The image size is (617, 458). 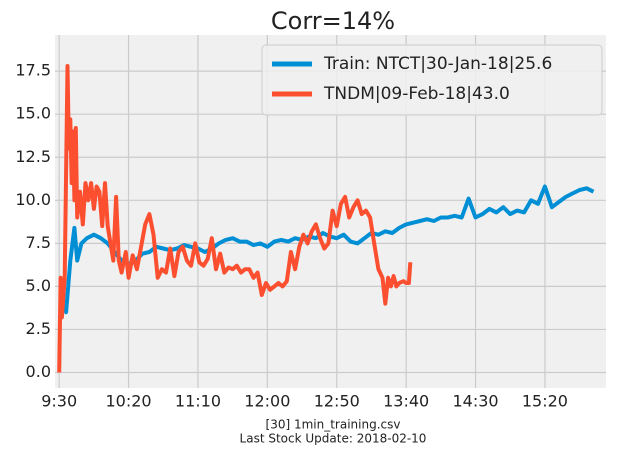 I want to click on y-tick-label: 12.5, so click(x=33, y=156).